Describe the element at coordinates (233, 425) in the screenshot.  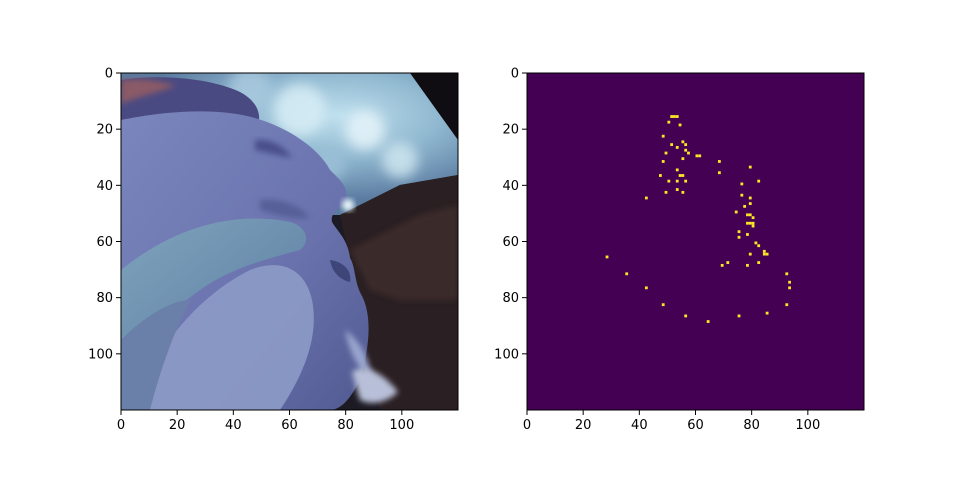
I see `photo-x-tick-label: 40` at that location.